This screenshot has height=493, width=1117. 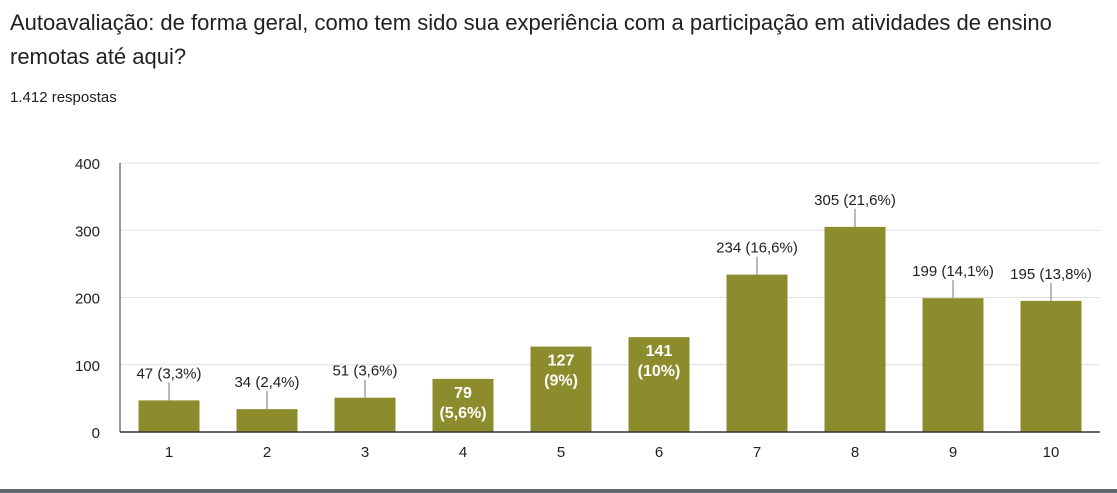 What do you see at coordinates (87, 299) in the screenshot?
I see `y-tick-label: 200` at bounding box center [87, 299].